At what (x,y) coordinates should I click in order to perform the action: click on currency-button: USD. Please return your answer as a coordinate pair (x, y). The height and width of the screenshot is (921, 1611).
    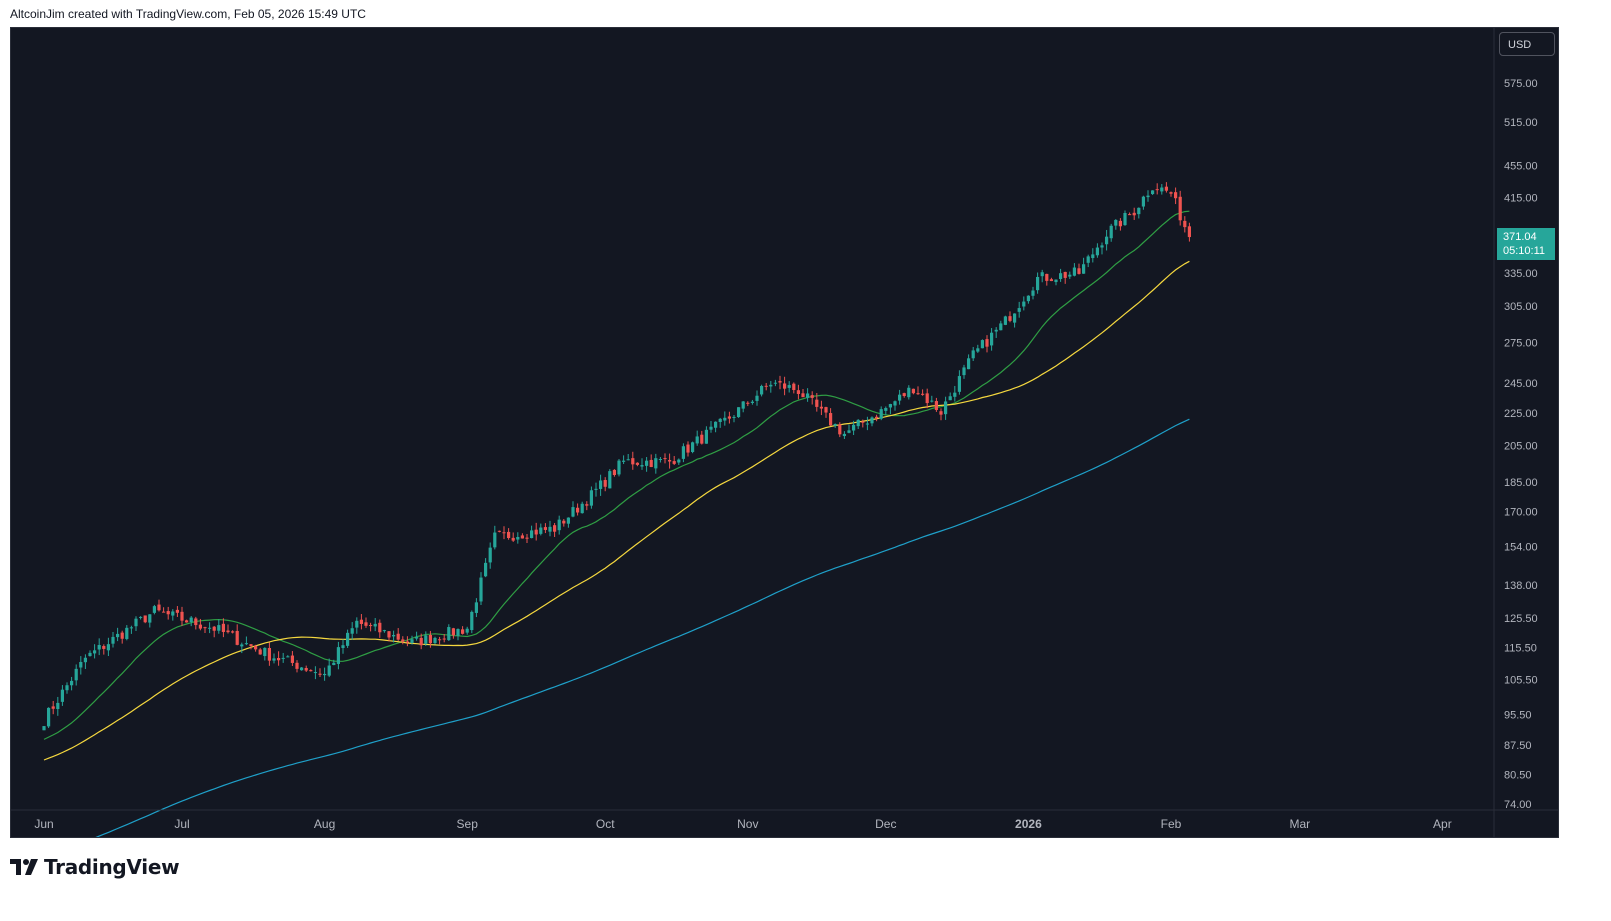
    Looking at the image, I should click on (1527, 44).